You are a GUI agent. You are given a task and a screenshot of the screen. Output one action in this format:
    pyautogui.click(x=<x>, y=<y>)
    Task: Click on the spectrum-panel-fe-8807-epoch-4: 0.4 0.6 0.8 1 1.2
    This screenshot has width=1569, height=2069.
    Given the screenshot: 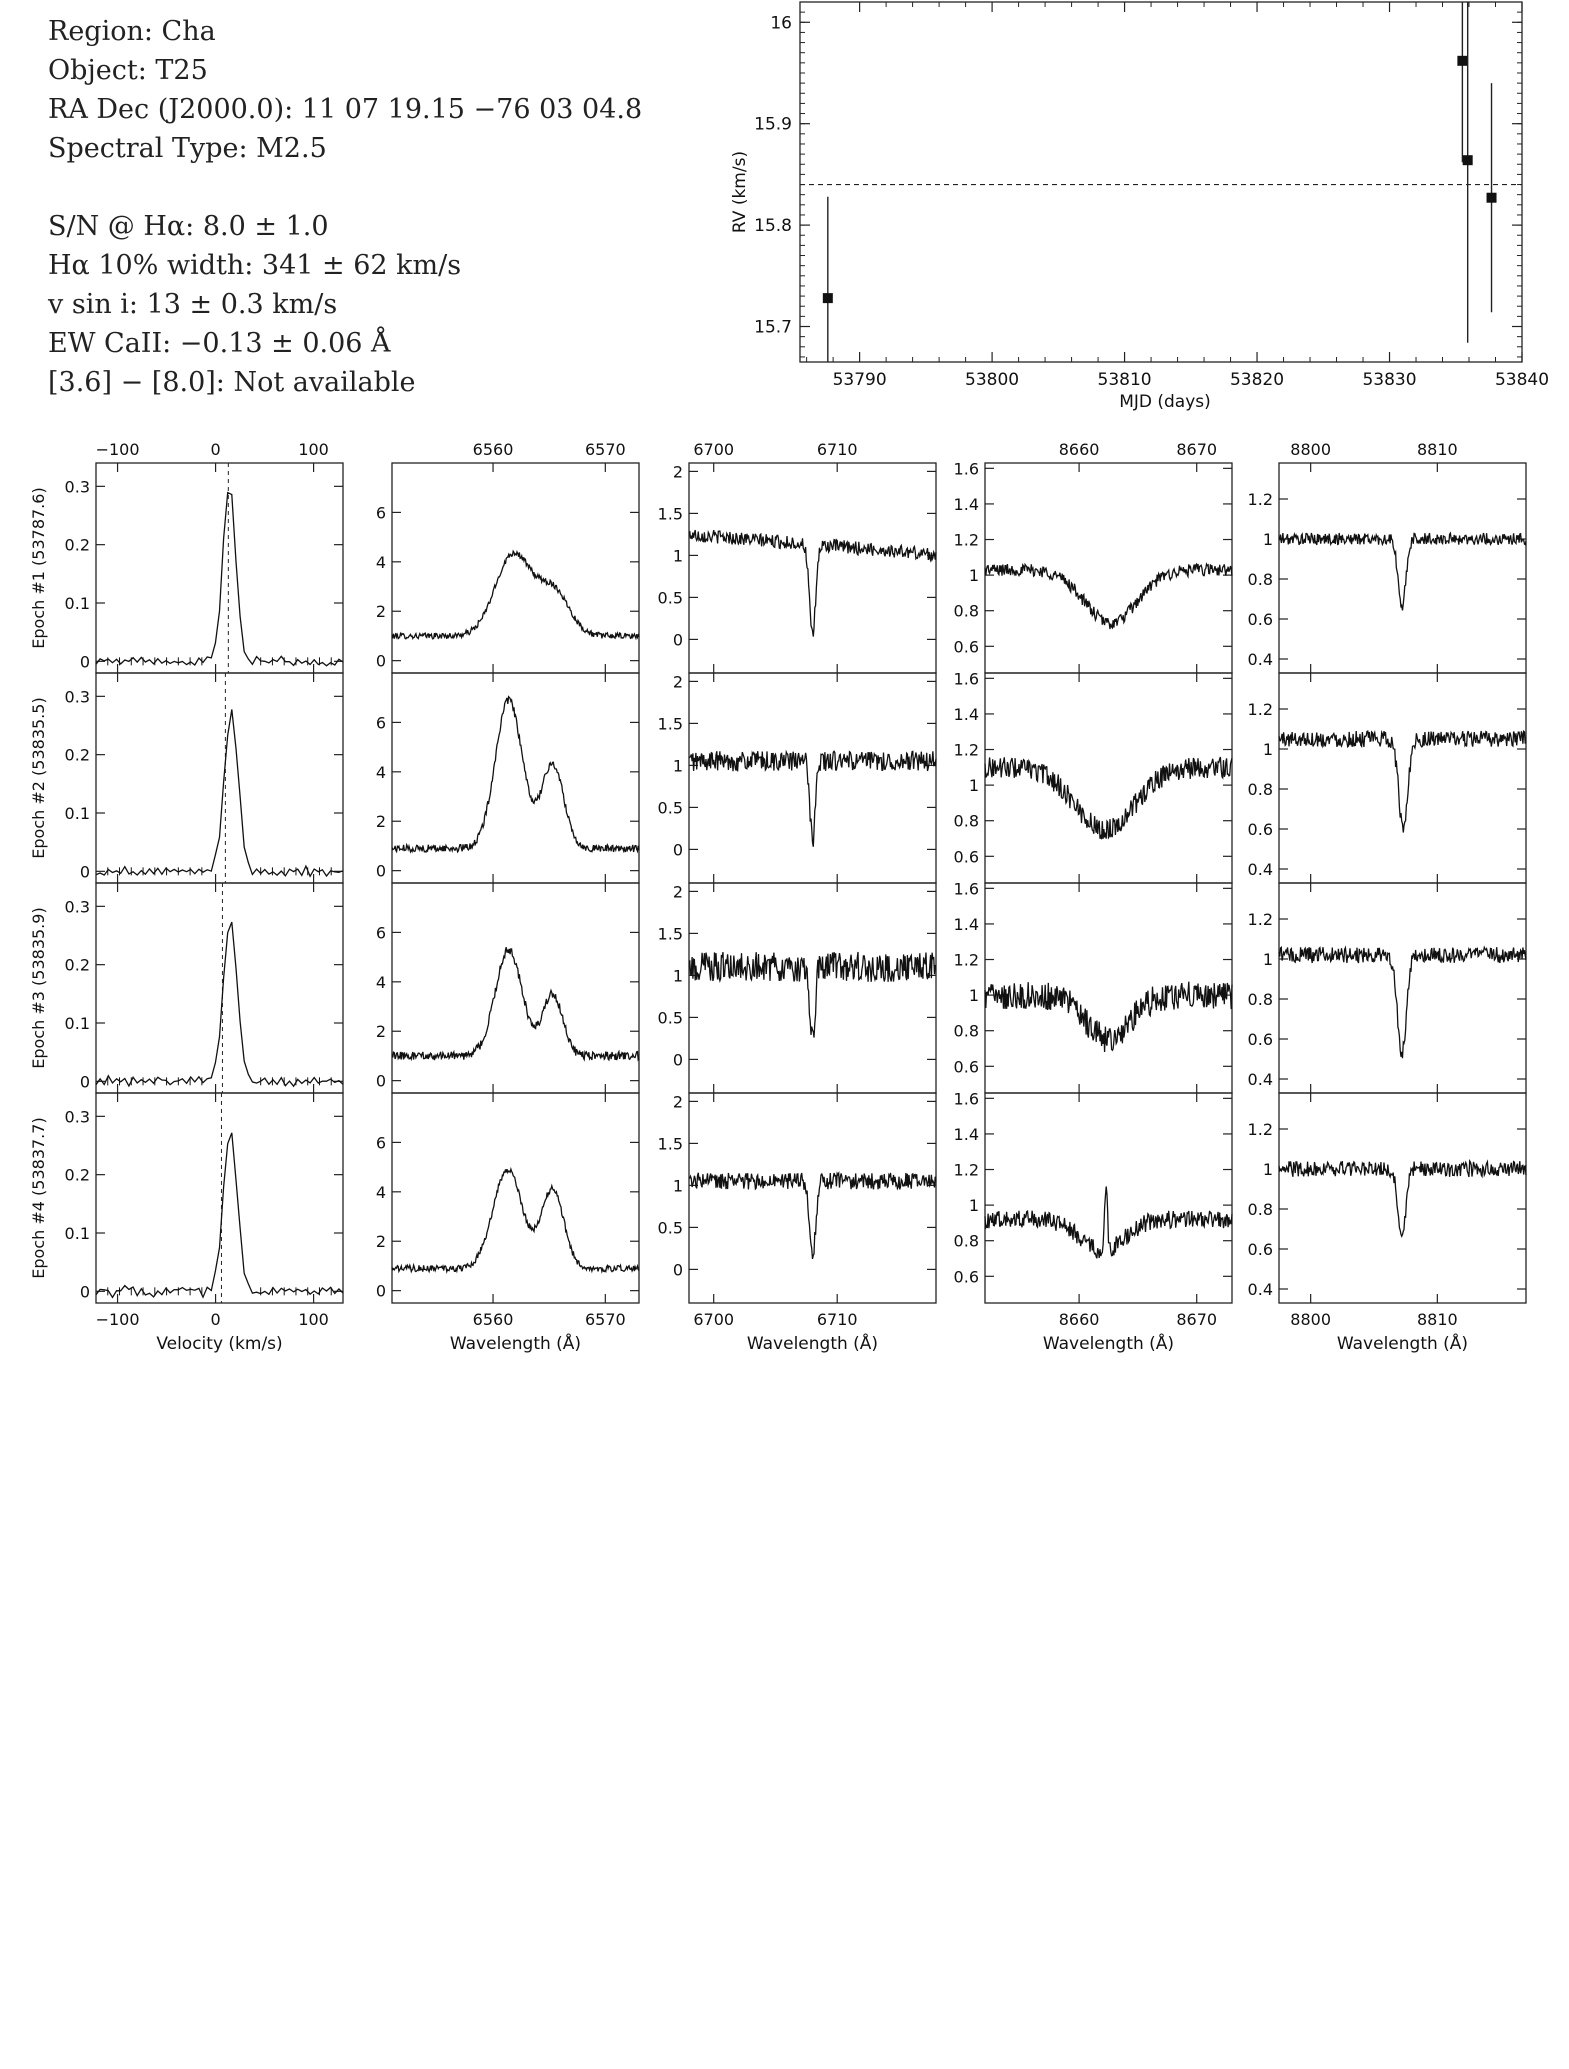 What is the action you would take?
    pyautogui.click(x=1387, y=1198)
    